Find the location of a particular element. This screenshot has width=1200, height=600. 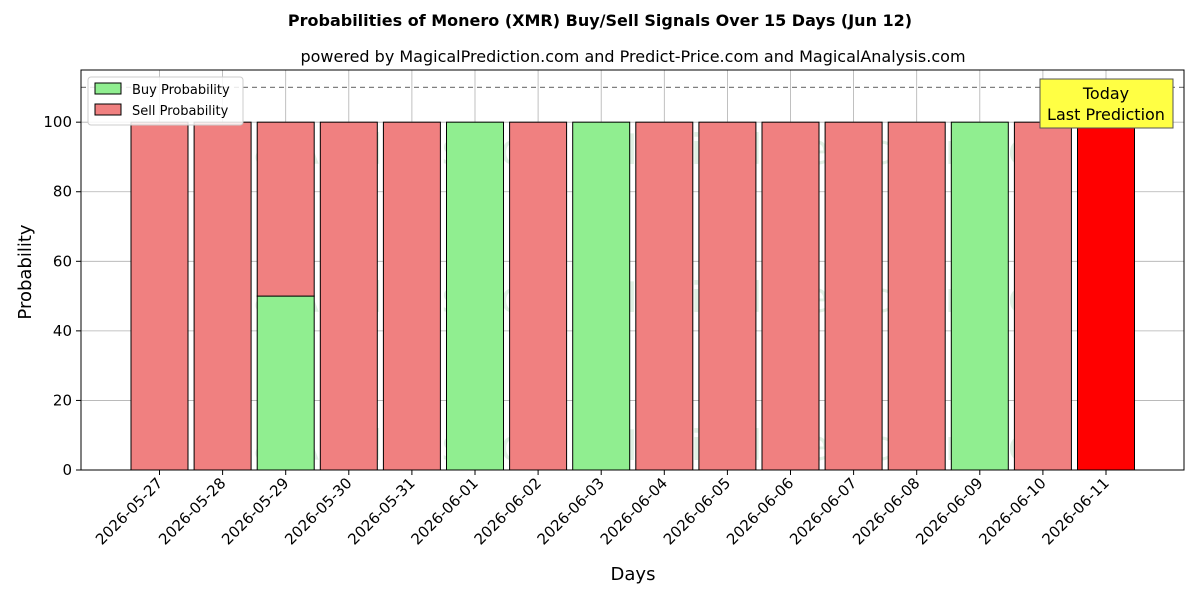

annotation-line-today: Today is located at coordinates (1105, 93).